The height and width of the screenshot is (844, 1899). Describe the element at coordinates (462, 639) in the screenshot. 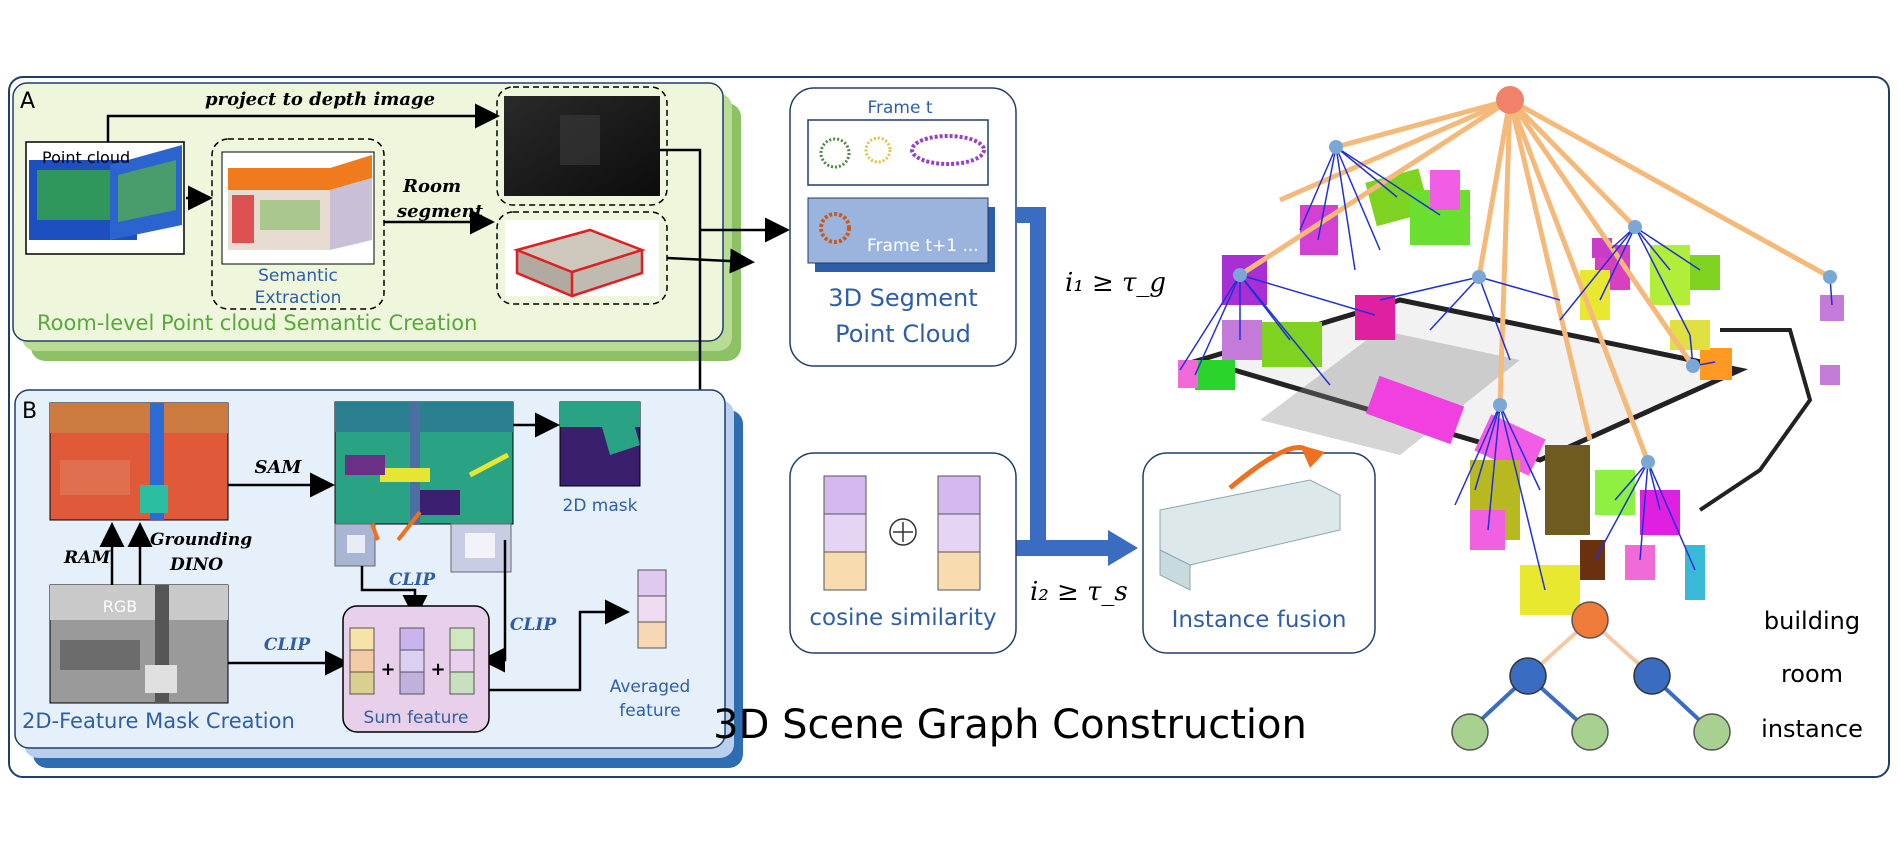

I see `sum-cube-3a` at that location.